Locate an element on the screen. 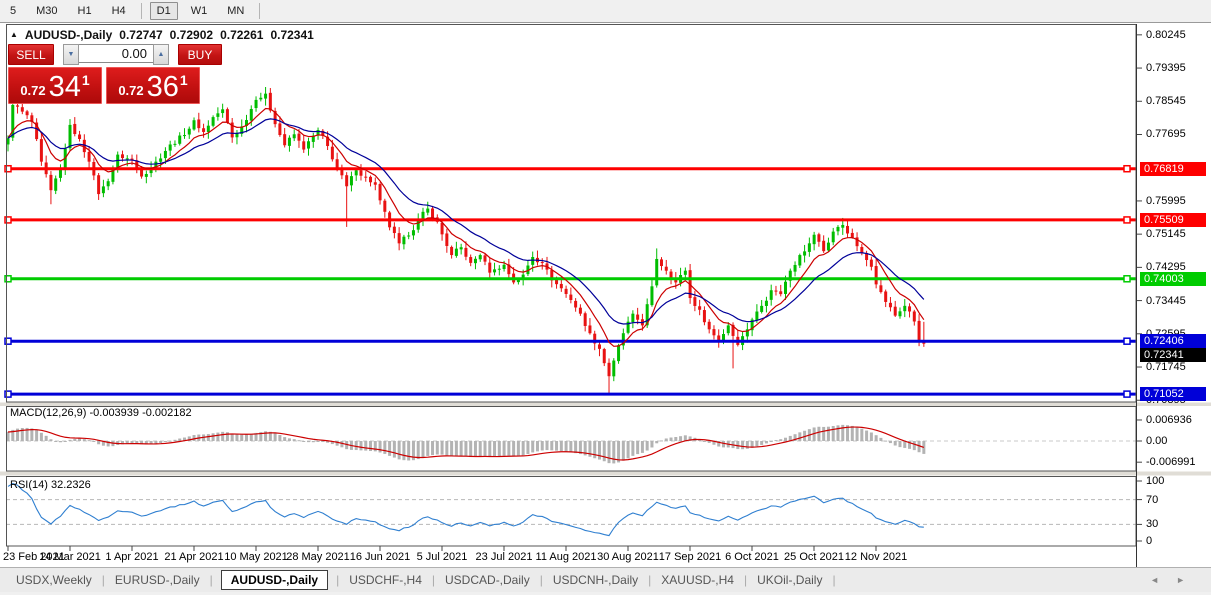  sell-price-main: 34 is located at coordinates (64, 87).